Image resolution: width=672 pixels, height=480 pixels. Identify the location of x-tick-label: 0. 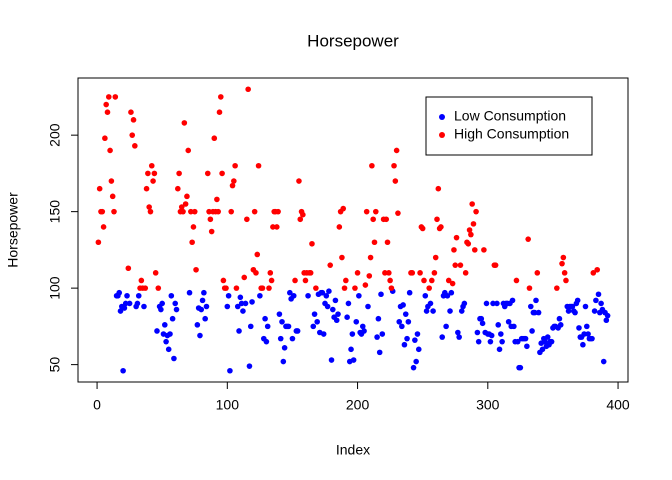
(97, 405).